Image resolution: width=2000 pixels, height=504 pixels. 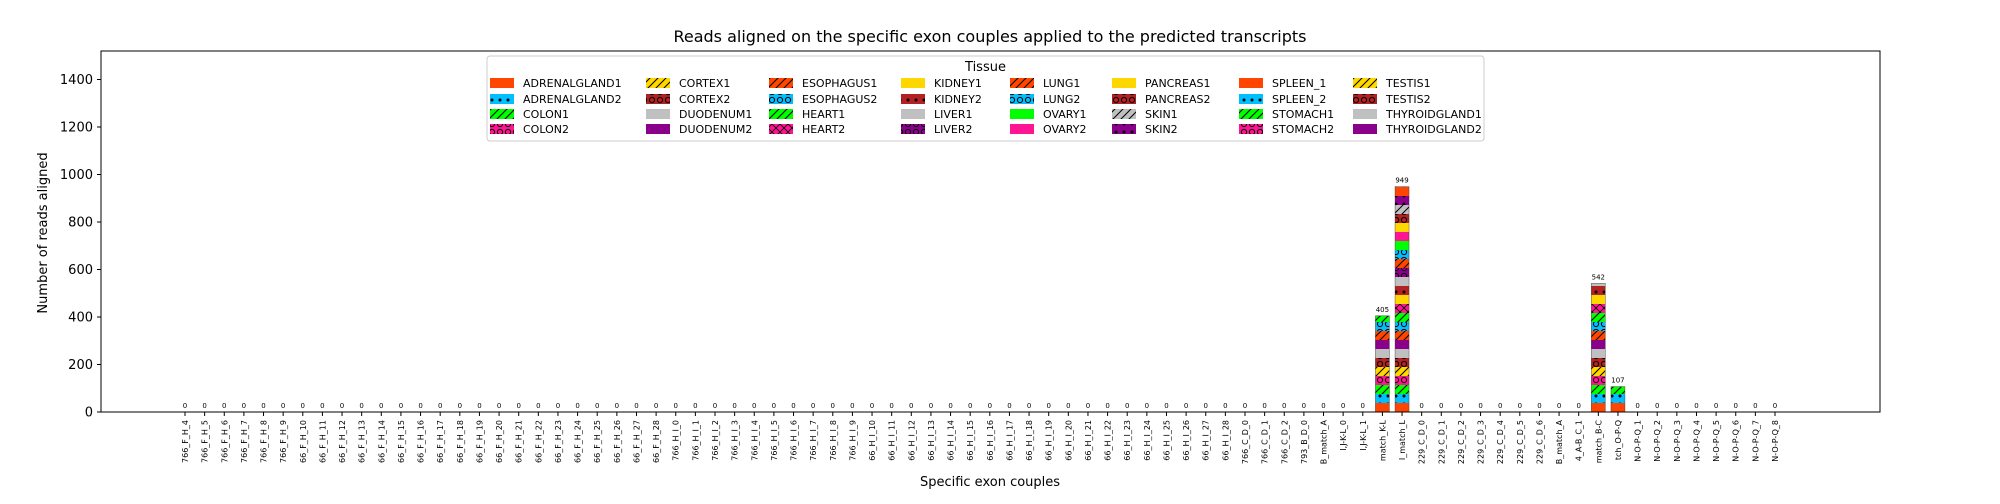 I want to click on bar-value-label: 107, so click(x=1617, y=381).